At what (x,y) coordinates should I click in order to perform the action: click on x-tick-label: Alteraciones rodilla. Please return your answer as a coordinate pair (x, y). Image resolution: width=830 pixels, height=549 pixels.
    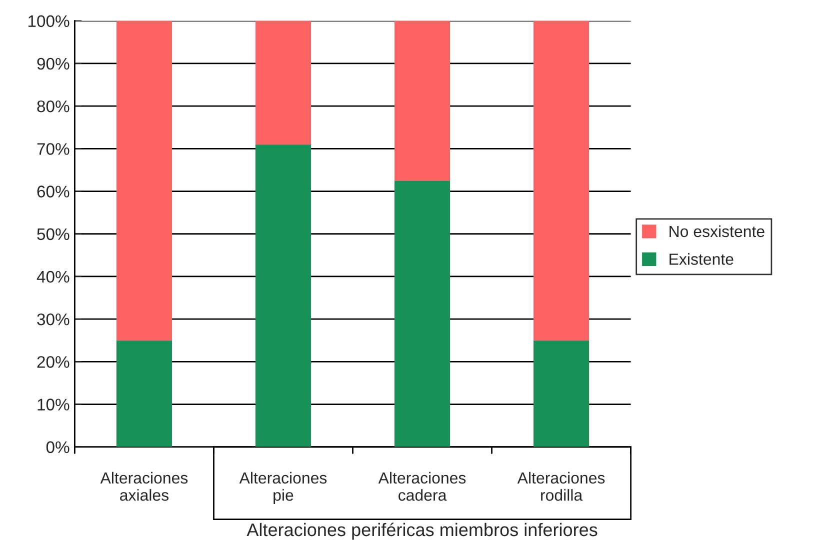
    Looking at the image, I should click on (561, 486).